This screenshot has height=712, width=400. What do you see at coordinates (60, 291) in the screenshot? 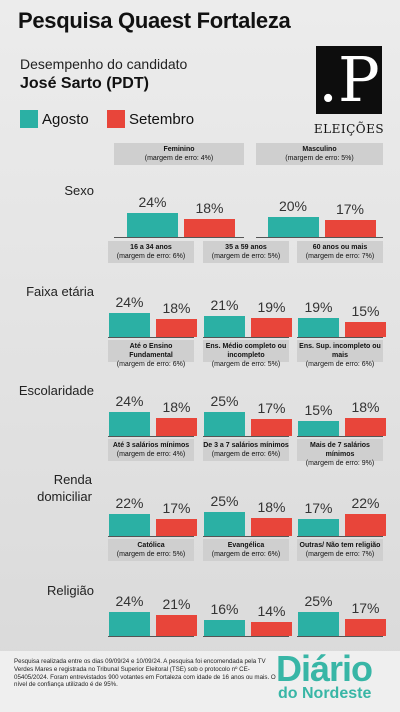
I see `category-label: Faixa etária` at bounding box center [60, 291].